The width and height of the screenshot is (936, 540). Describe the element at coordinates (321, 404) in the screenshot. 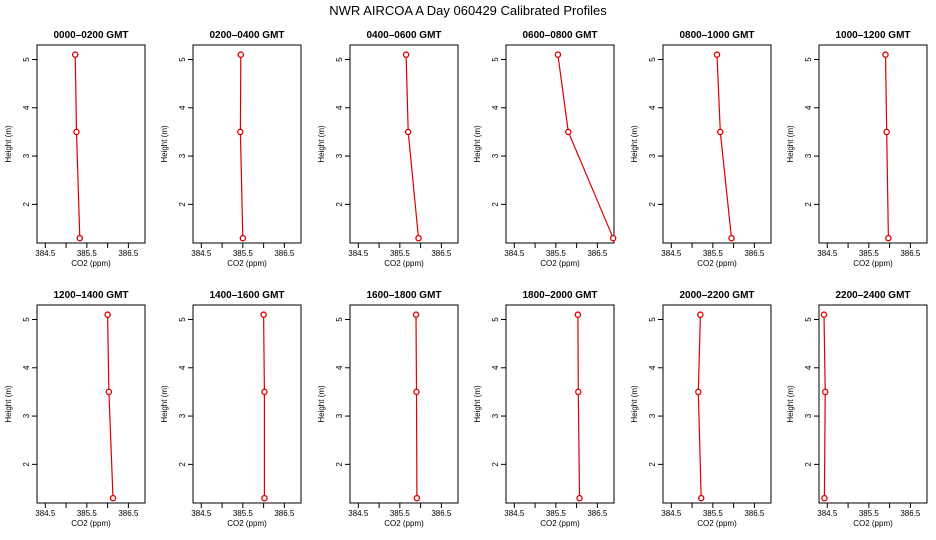

I see `panel-9-y-axis-label: Height (m)` at that location.